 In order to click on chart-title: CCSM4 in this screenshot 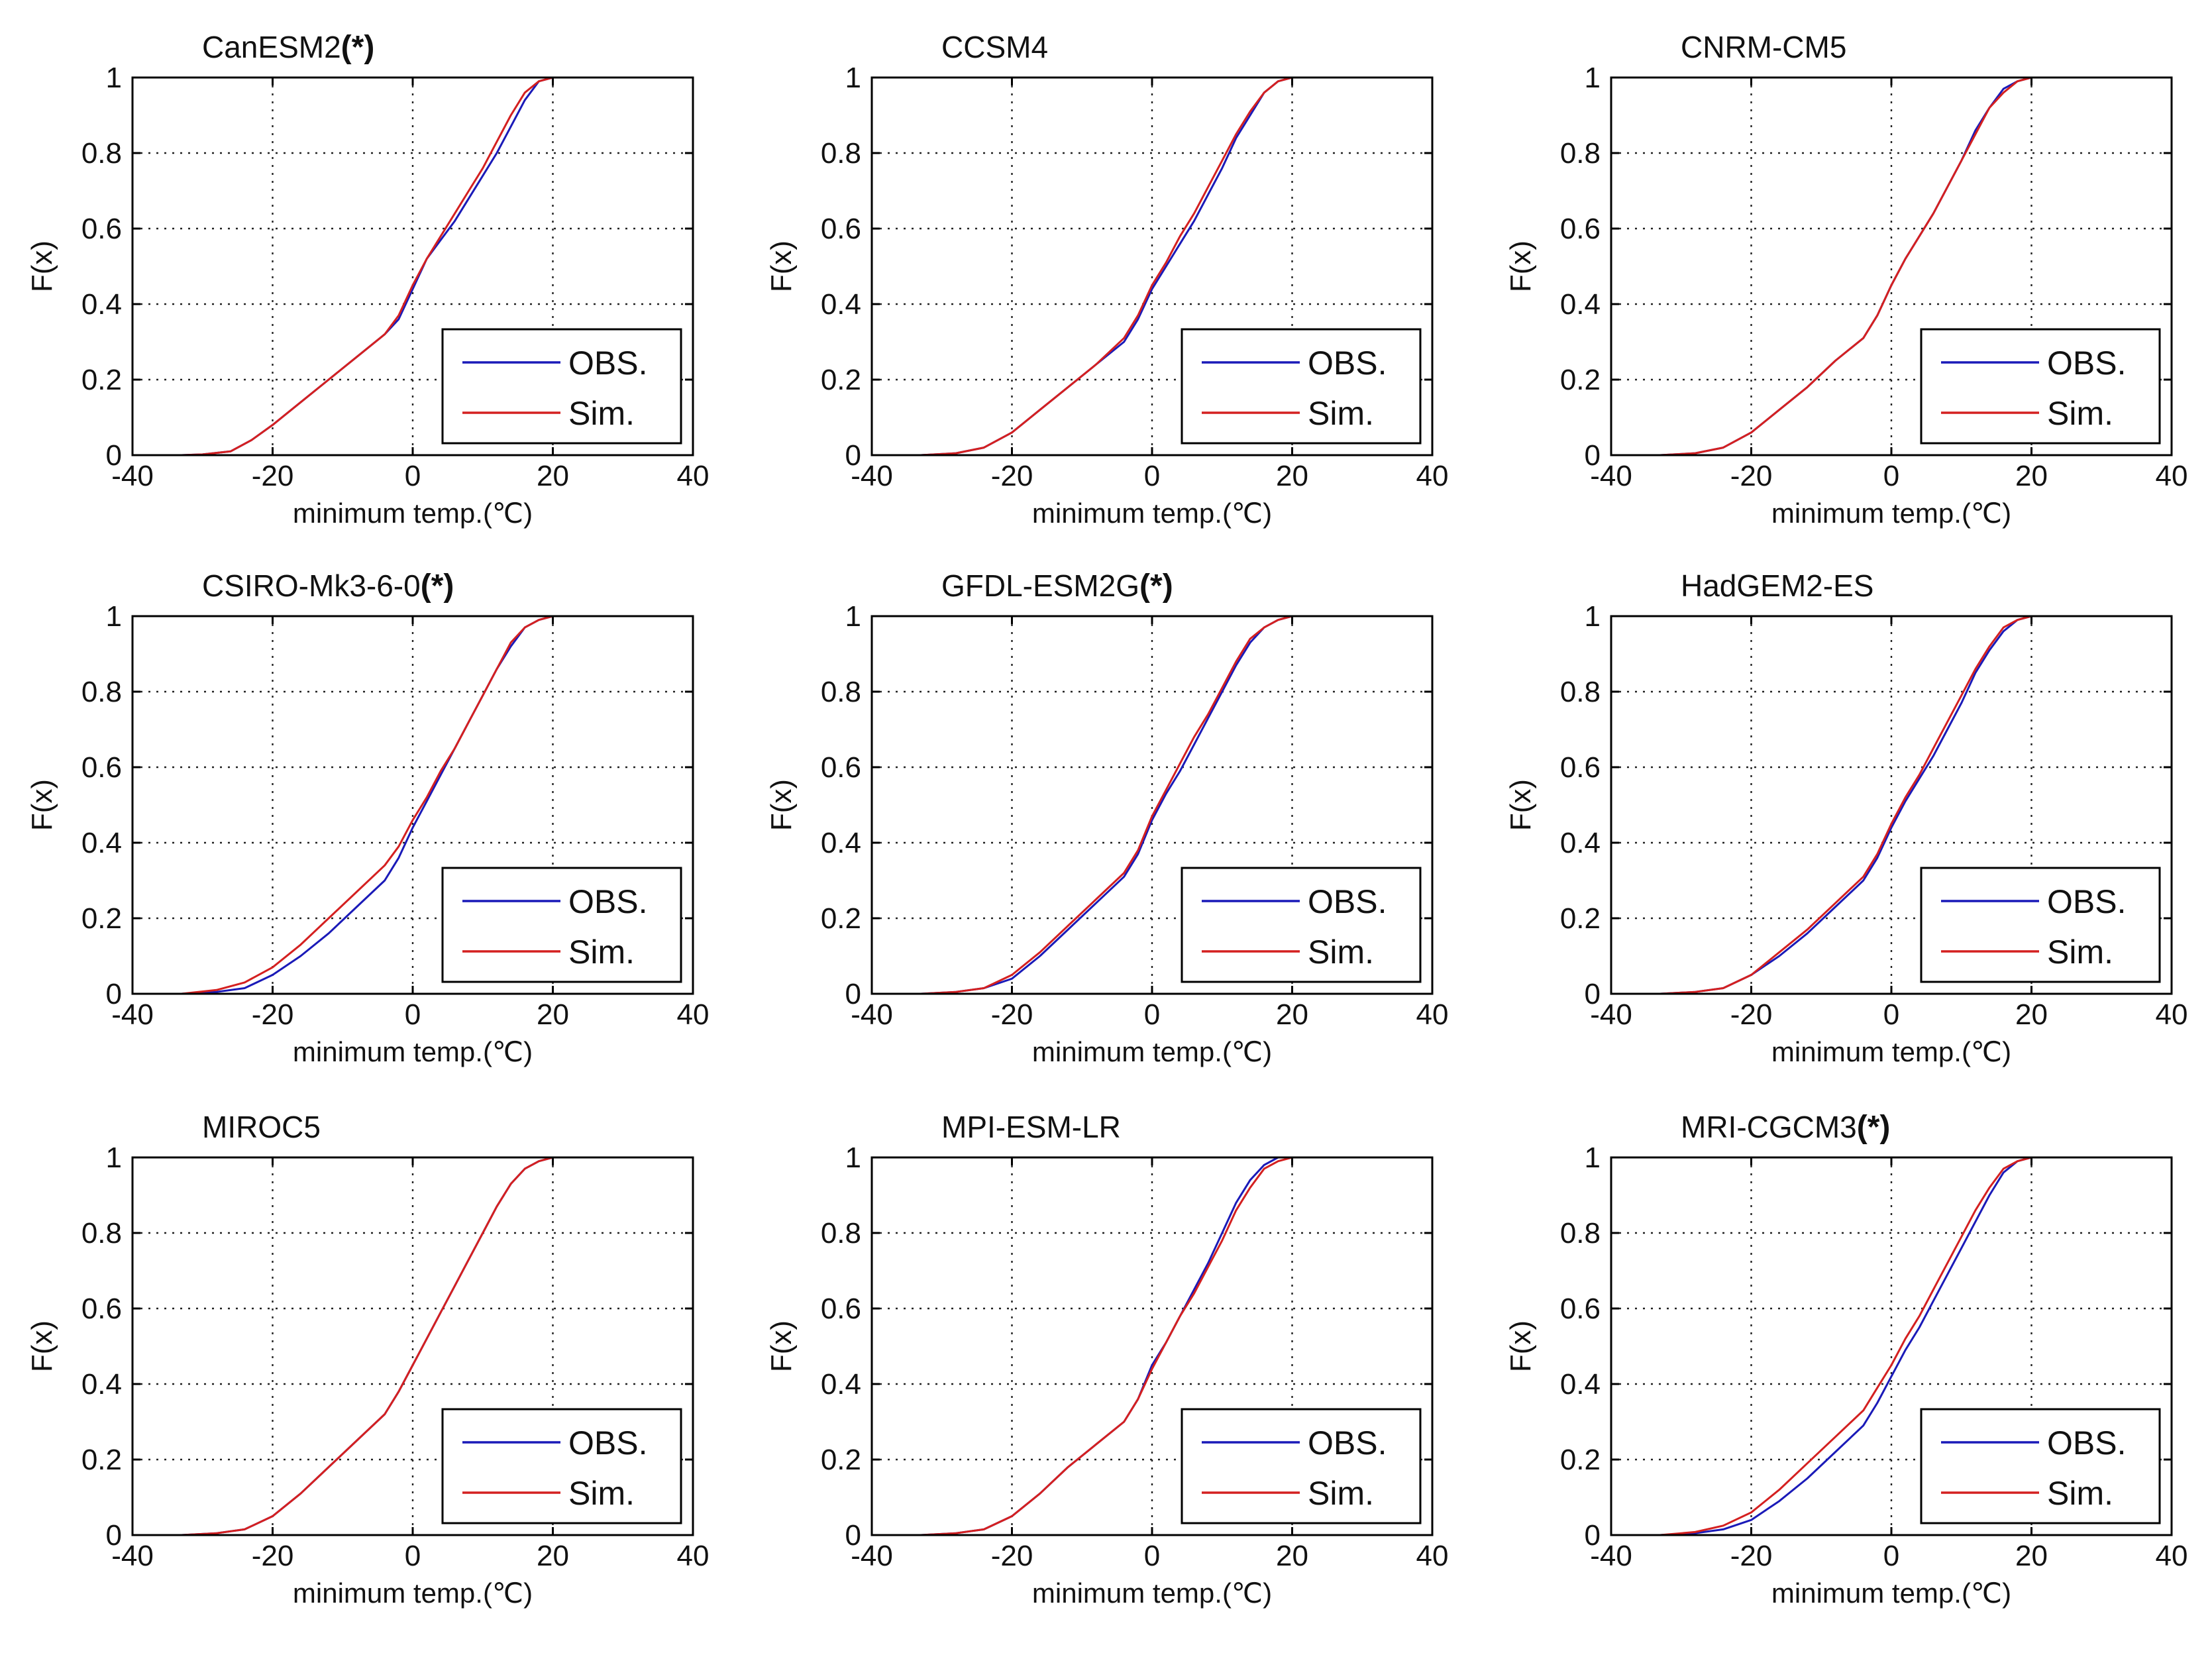, I will do `click(995, 47)`.